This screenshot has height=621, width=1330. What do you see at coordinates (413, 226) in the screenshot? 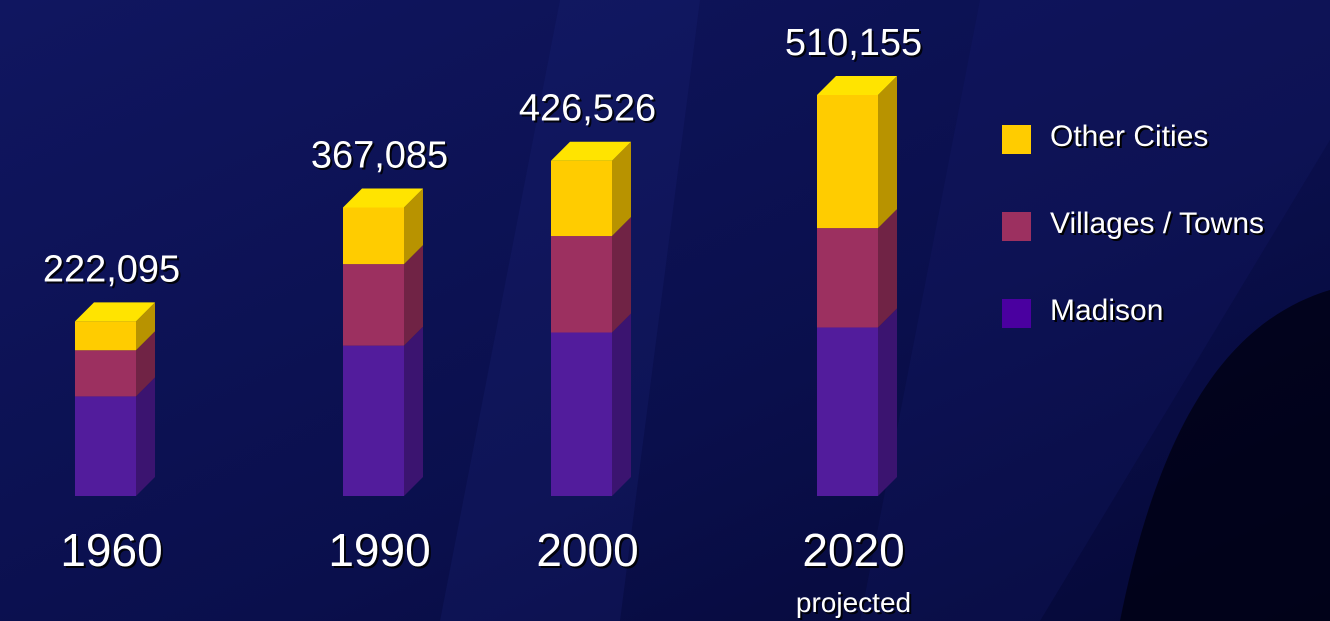
I see `bar-side-1990-other-cities` at bounding box center [413, 226].